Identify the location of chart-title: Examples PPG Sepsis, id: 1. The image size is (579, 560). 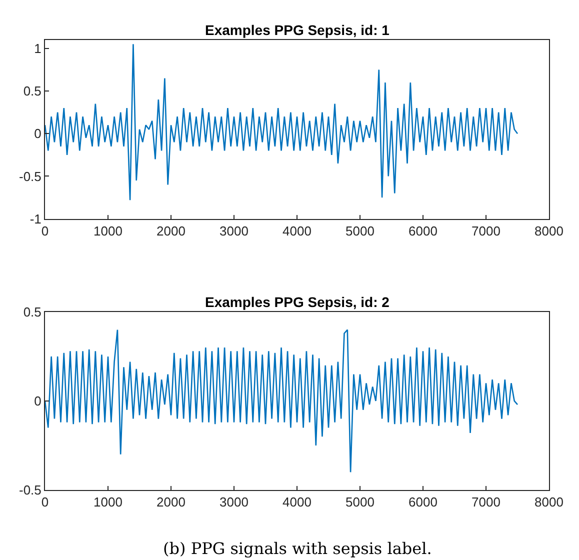
(297, 30).